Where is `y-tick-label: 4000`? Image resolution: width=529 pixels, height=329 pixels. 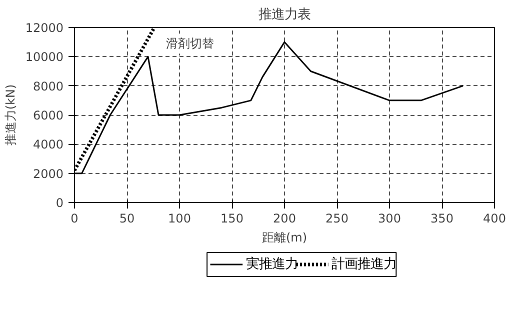 y-tick-label: 4000 is located at coordinates (48, 145).